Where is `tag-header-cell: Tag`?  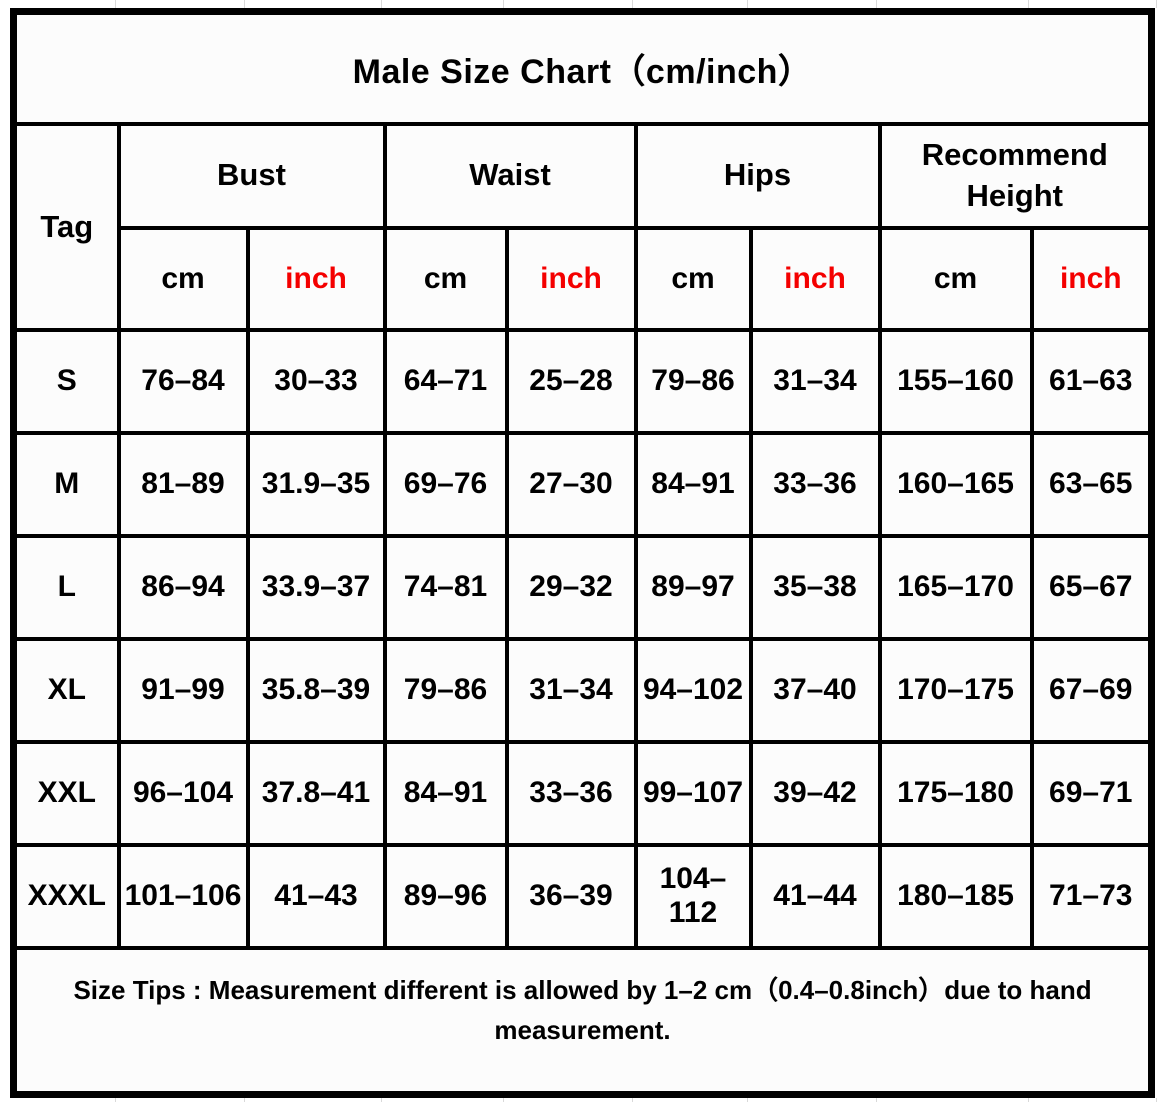
tag-header-cell: Tag is located at coordinates (66, 226).